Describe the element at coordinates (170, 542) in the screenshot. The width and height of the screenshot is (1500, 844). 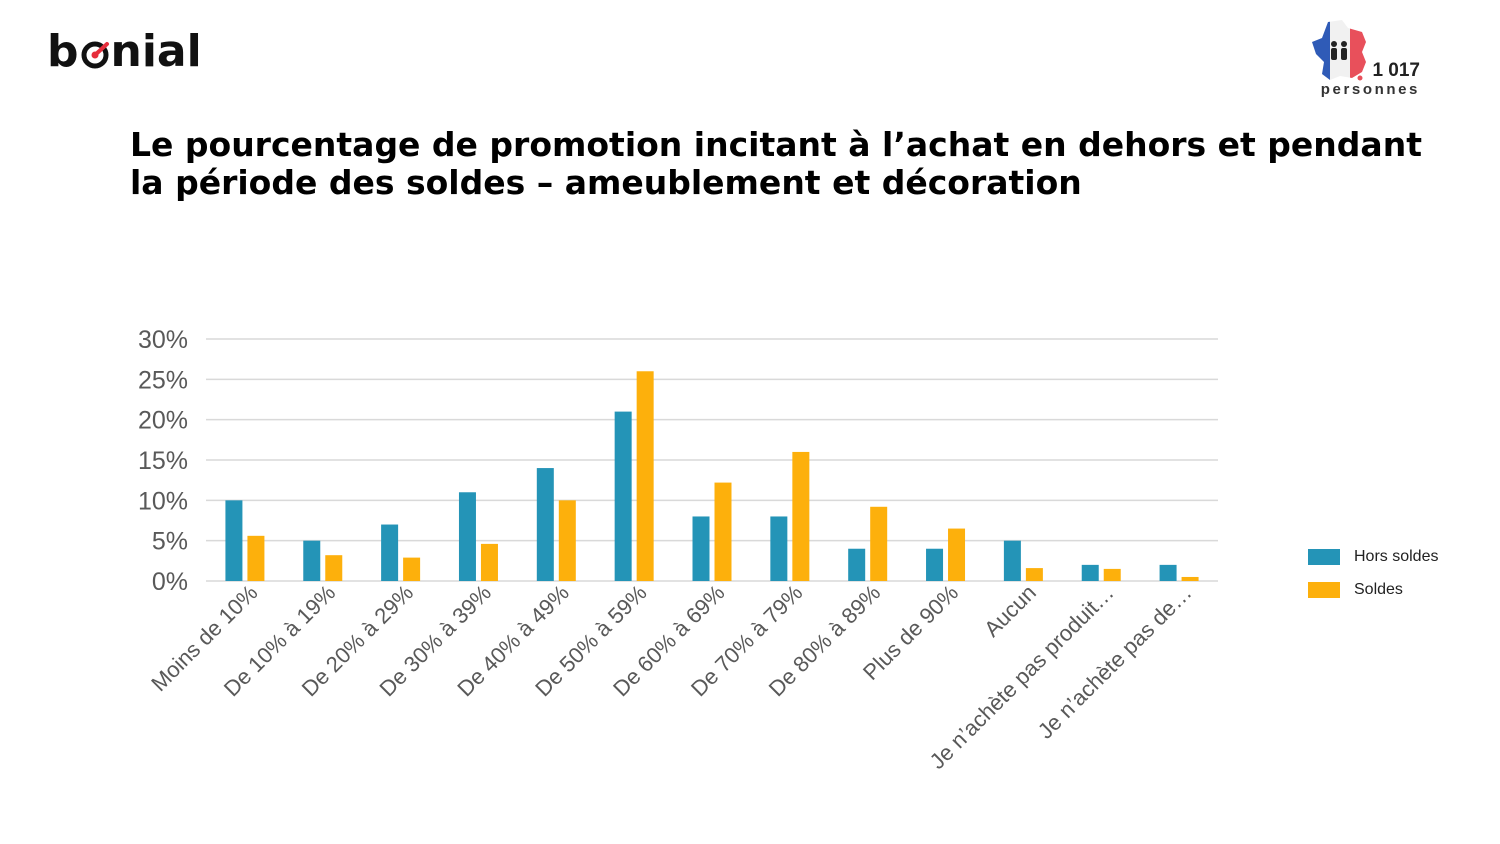
I see `y-tick-label: 5%` at that location.